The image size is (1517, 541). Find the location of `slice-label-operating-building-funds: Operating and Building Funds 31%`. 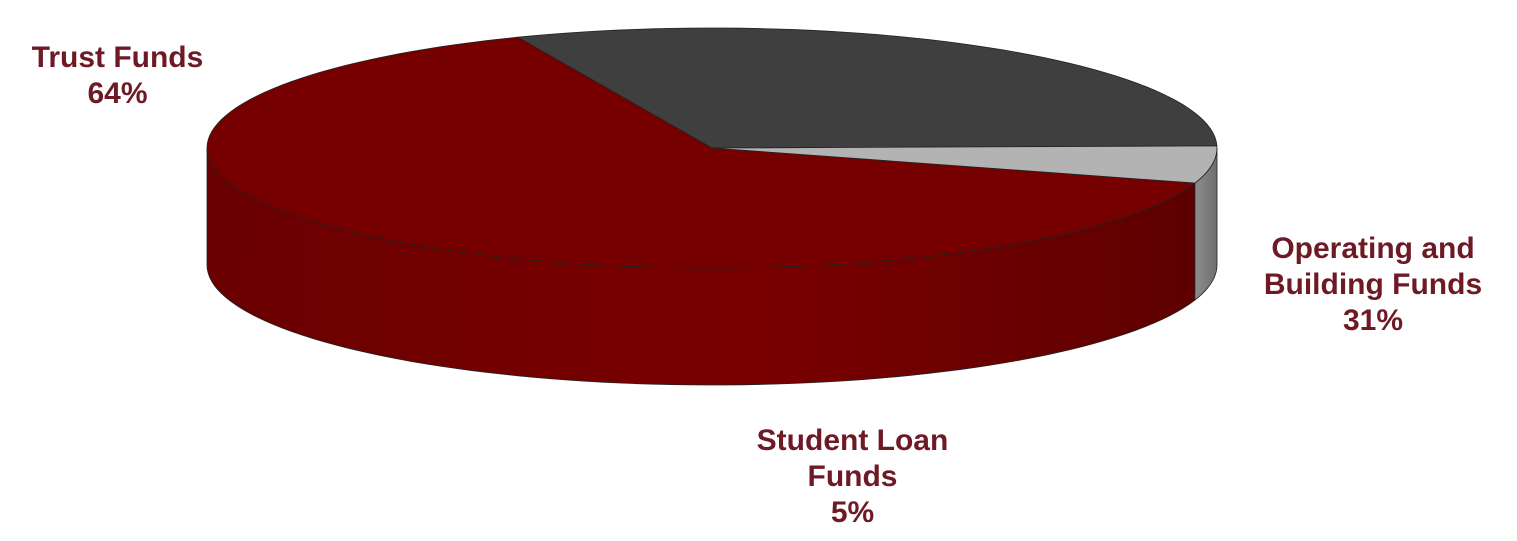

slice-label-operating-building-funds: Operating and Building Funds 31% is located at coordinates (1372, 285).